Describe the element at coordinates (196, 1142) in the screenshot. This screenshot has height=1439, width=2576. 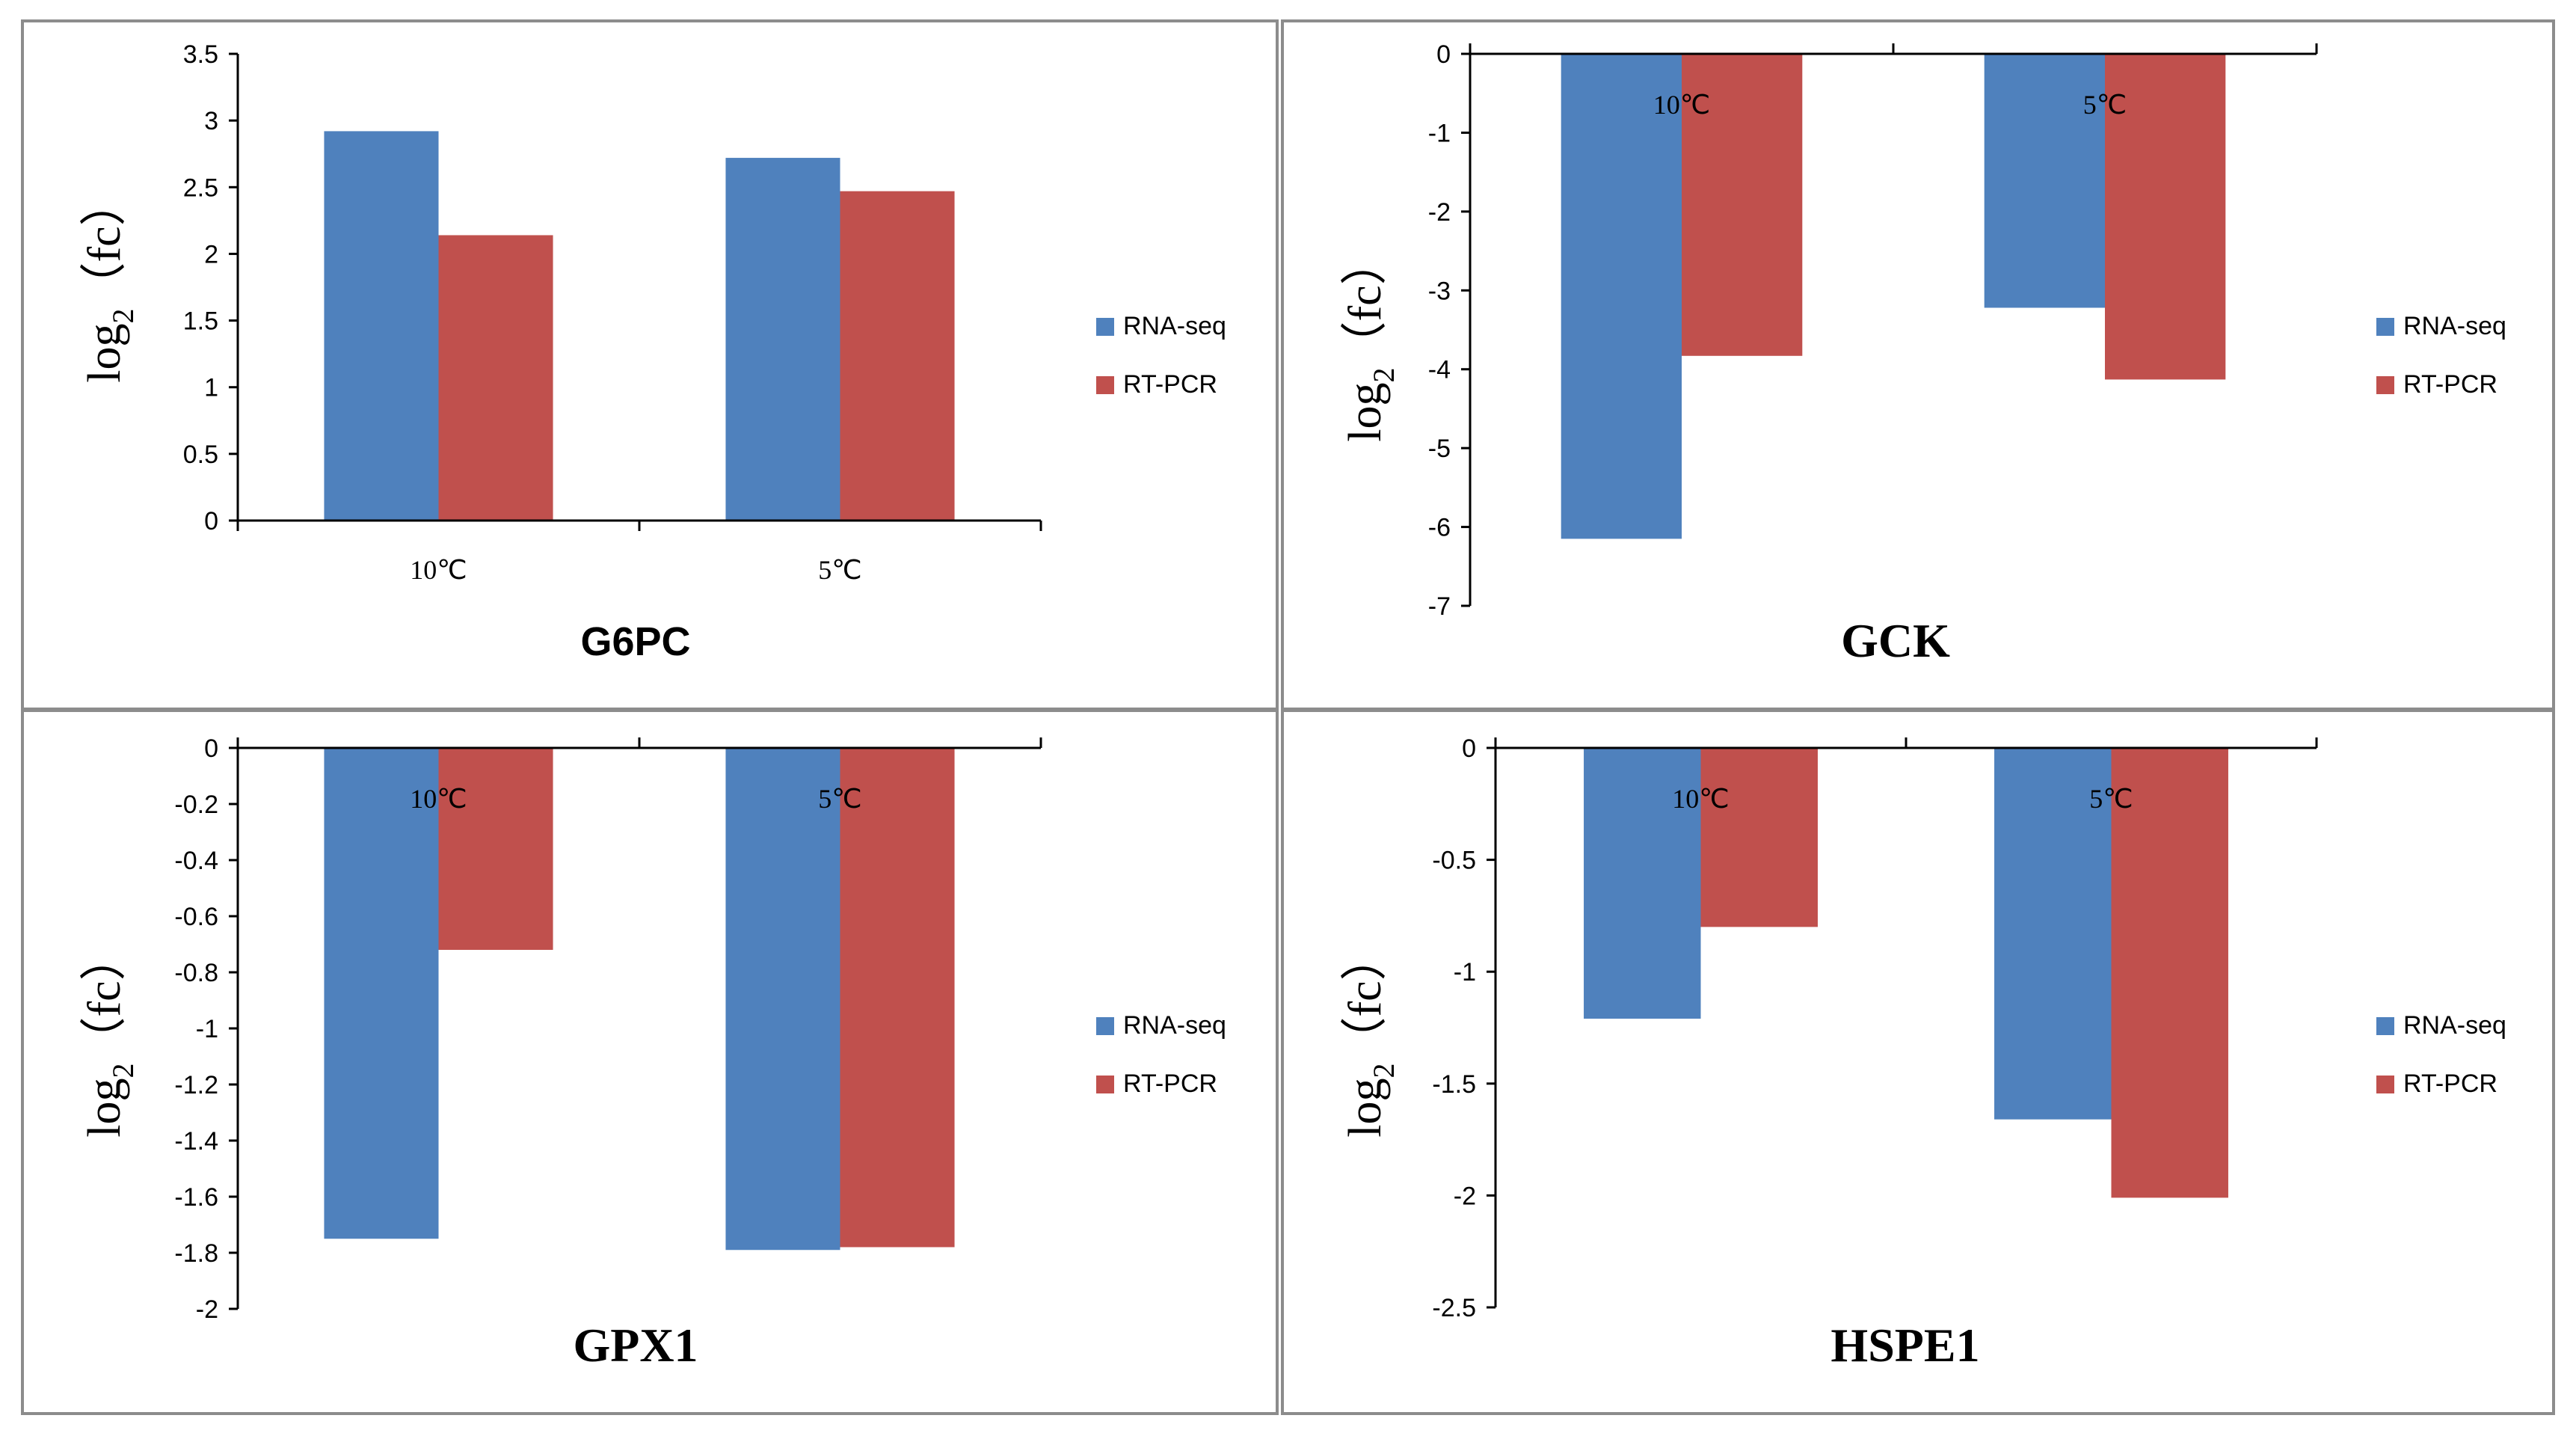
I see `y-tick-label: -1.4` at that location.